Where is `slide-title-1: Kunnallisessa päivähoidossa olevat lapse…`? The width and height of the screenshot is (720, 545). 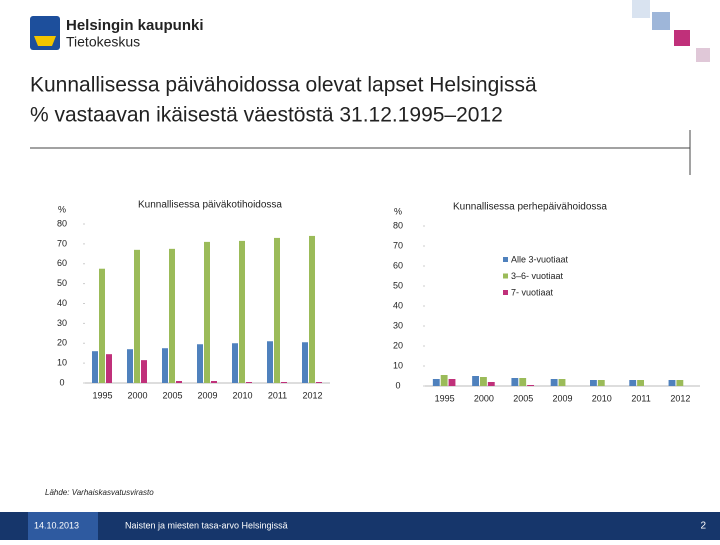 slide-title-1: Kunnallisessa päivähoidossa olevat lapse… is located at coordinates (283, 85).